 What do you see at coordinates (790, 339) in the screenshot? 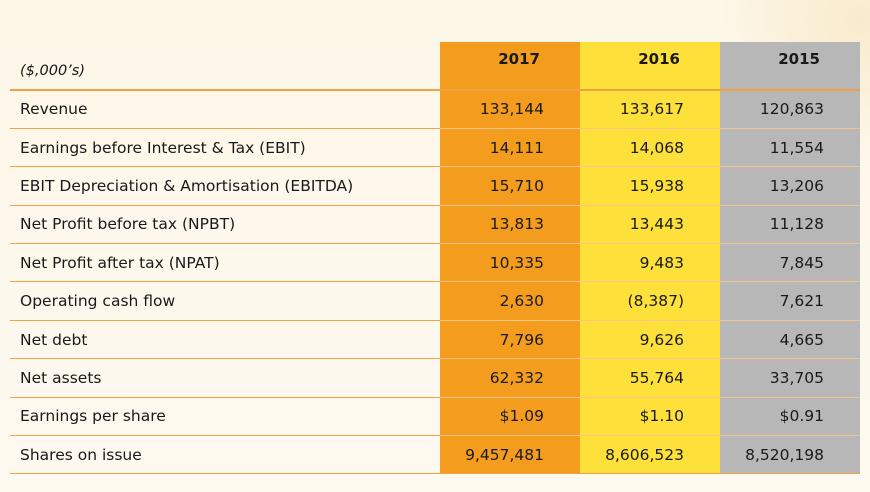
I see `value-2015: 4,665` at bounding box center [790, 339].